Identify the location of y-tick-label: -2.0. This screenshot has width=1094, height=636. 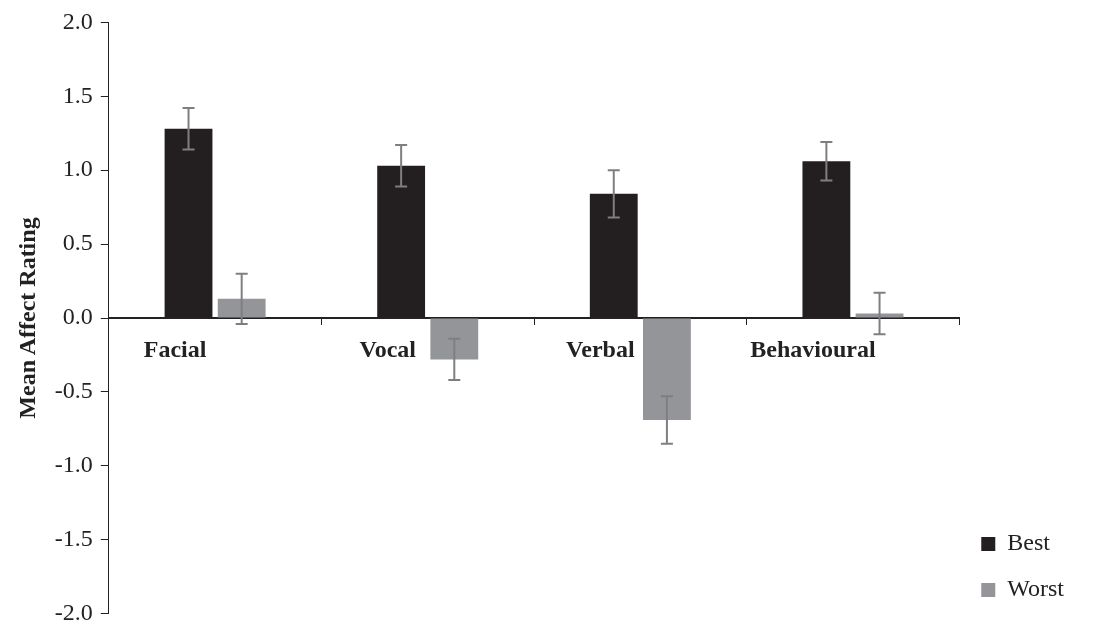
(73, 611).